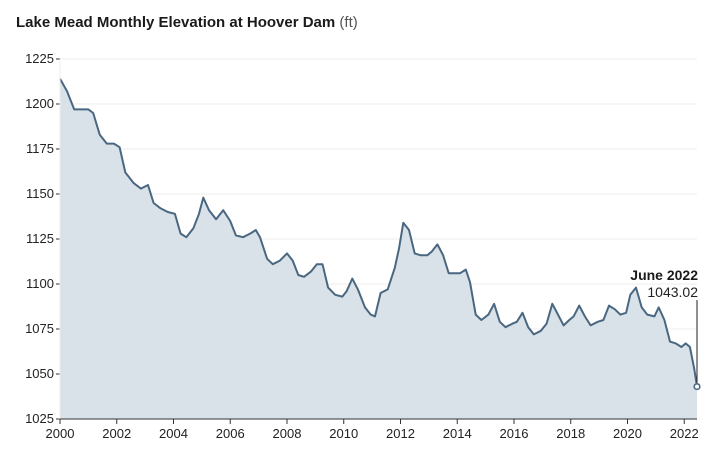  Describe the element at coordinates (40, 283) in the screenshot. I see `y-tick-label: 1100` at that location.